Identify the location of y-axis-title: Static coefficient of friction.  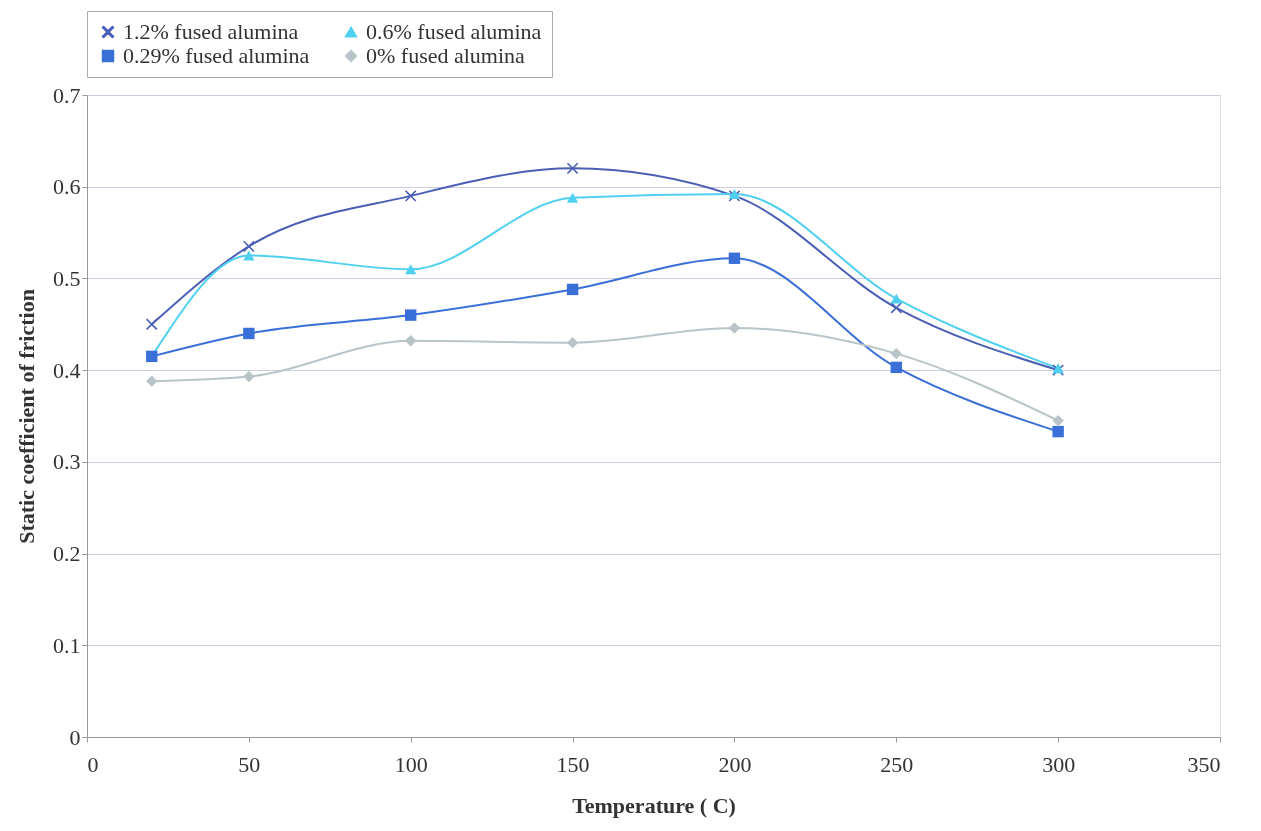
(26, 416).